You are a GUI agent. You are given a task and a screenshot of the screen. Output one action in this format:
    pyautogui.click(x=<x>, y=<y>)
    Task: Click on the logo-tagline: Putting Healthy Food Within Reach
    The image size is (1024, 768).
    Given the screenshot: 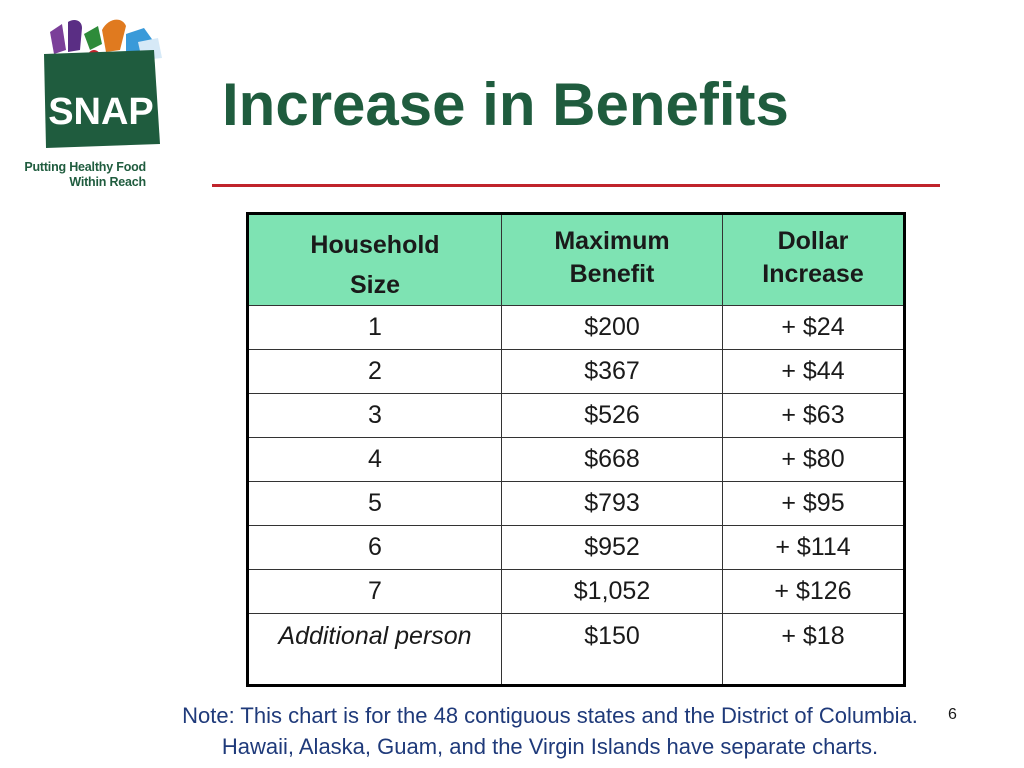 What is the action you would take?
    pyautogui.click(x=84, y=175)
    